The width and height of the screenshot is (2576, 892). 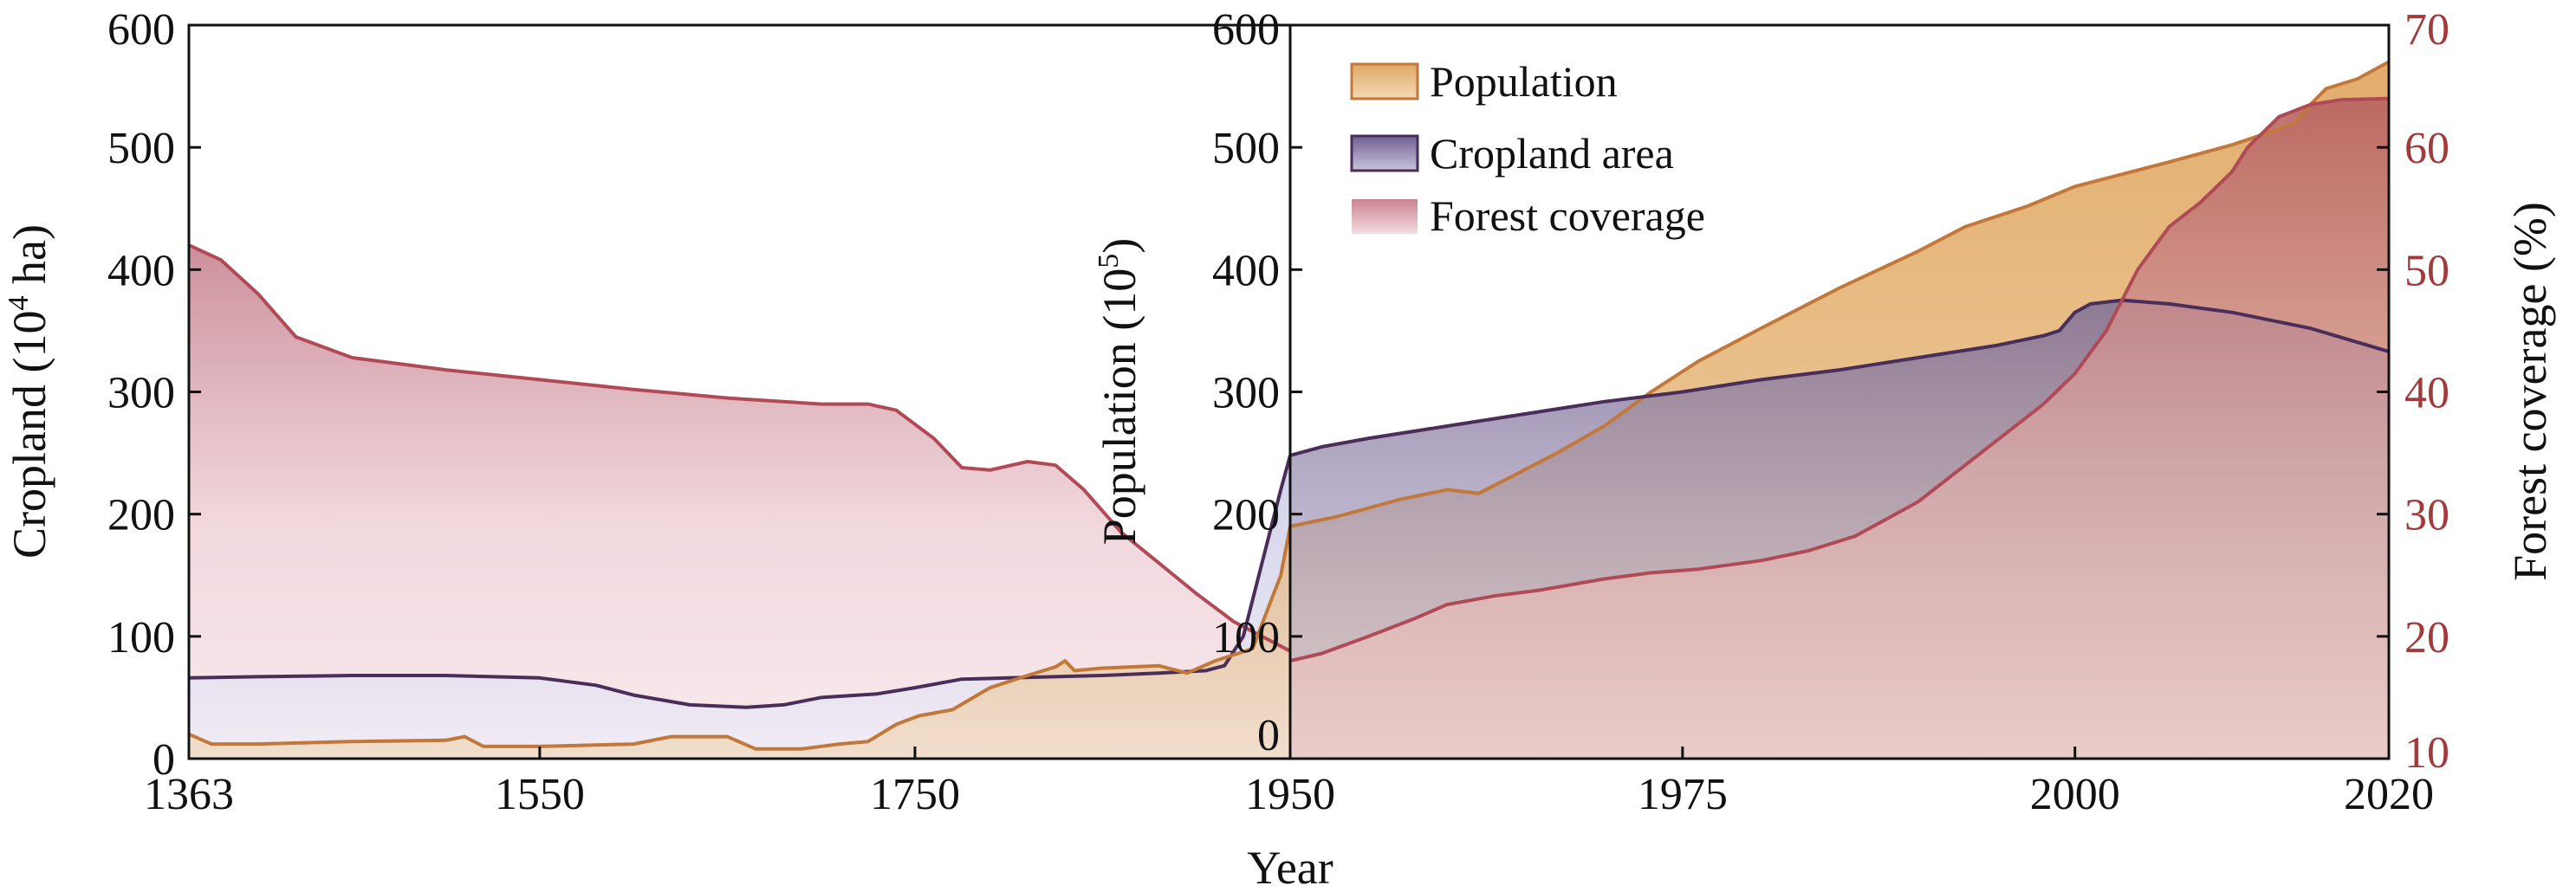 What do you see at coordinates (1683, 794) in the screenshot?
I see `modern-x-tick-label: 1975` at bounding box center [1683, 794].